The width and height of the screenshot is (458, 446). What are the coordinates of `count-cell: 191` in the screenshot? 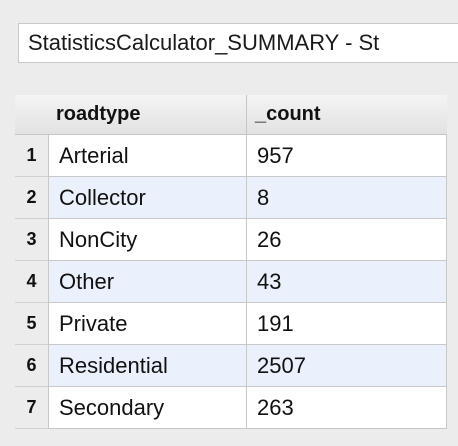 It's located at (347, 324).